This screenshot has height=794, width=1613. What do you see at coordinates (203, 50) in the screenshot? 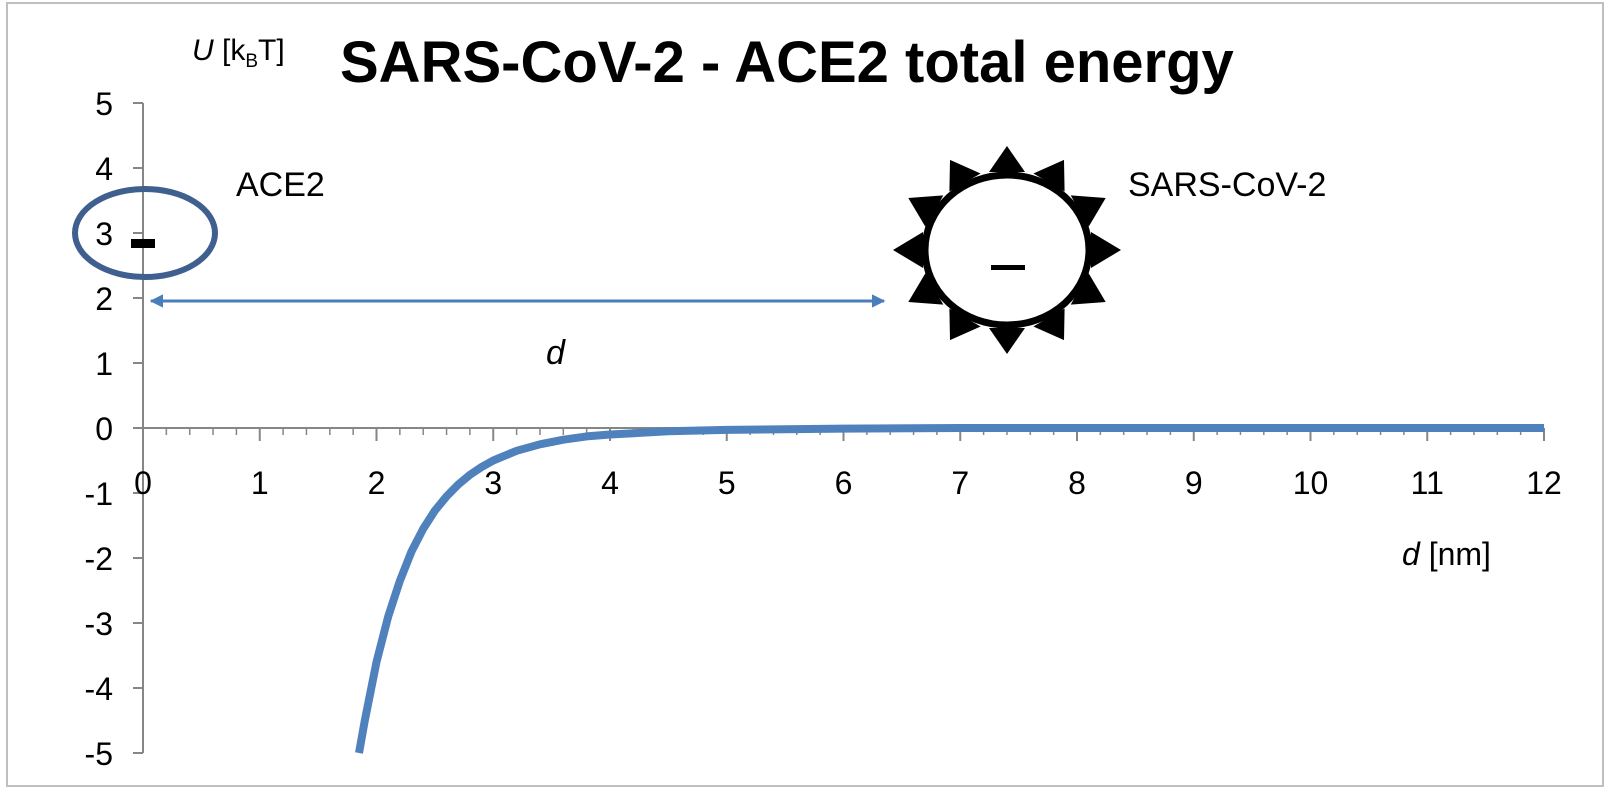
I see `y-axis-symbol: U` at bounding box center [203, 50].